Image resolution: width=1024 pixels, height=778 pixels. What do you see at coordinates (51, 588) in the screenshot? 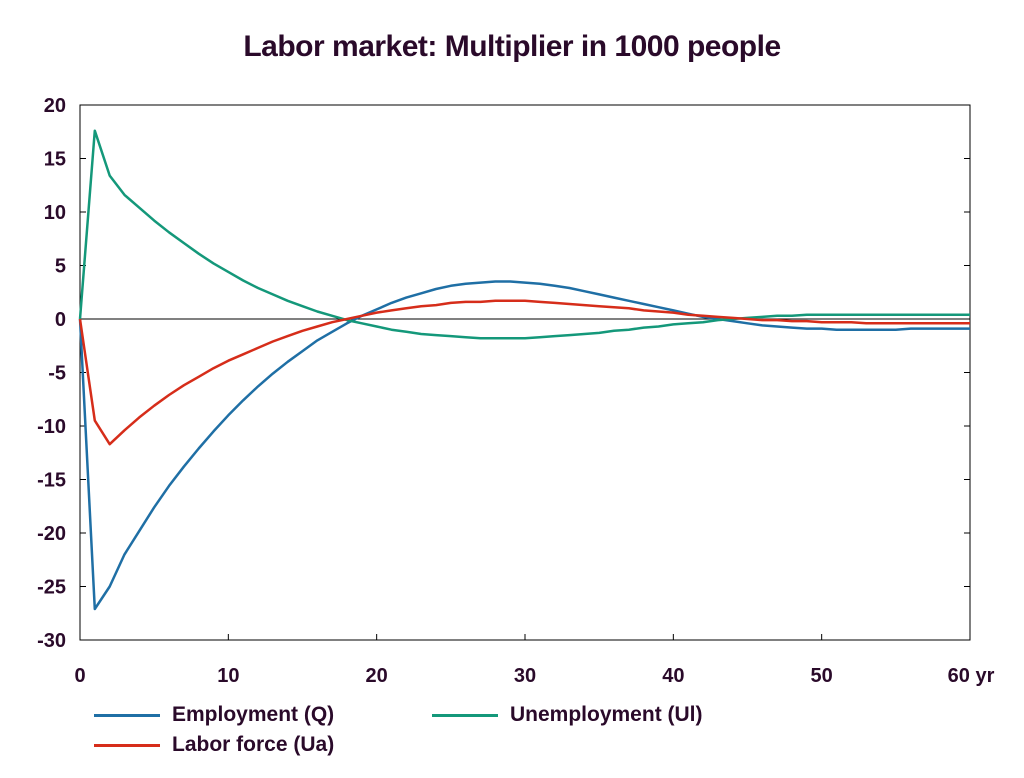
I see `y-tick-label: -25` at bounding box center [51, 588].